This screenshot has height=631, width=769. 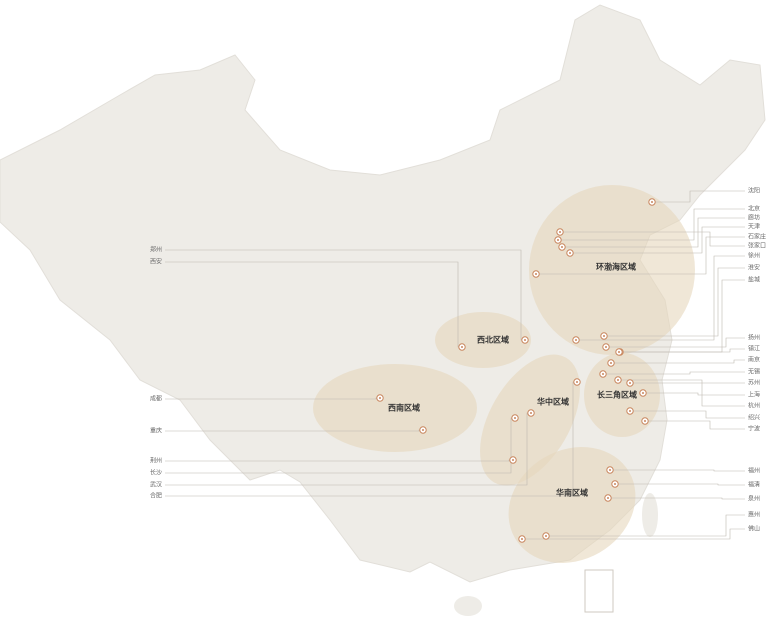 What do you see at coordinates (754, 383) in the screenshot?
I see `city-label: 苏州` at bounding box center [754, 383].